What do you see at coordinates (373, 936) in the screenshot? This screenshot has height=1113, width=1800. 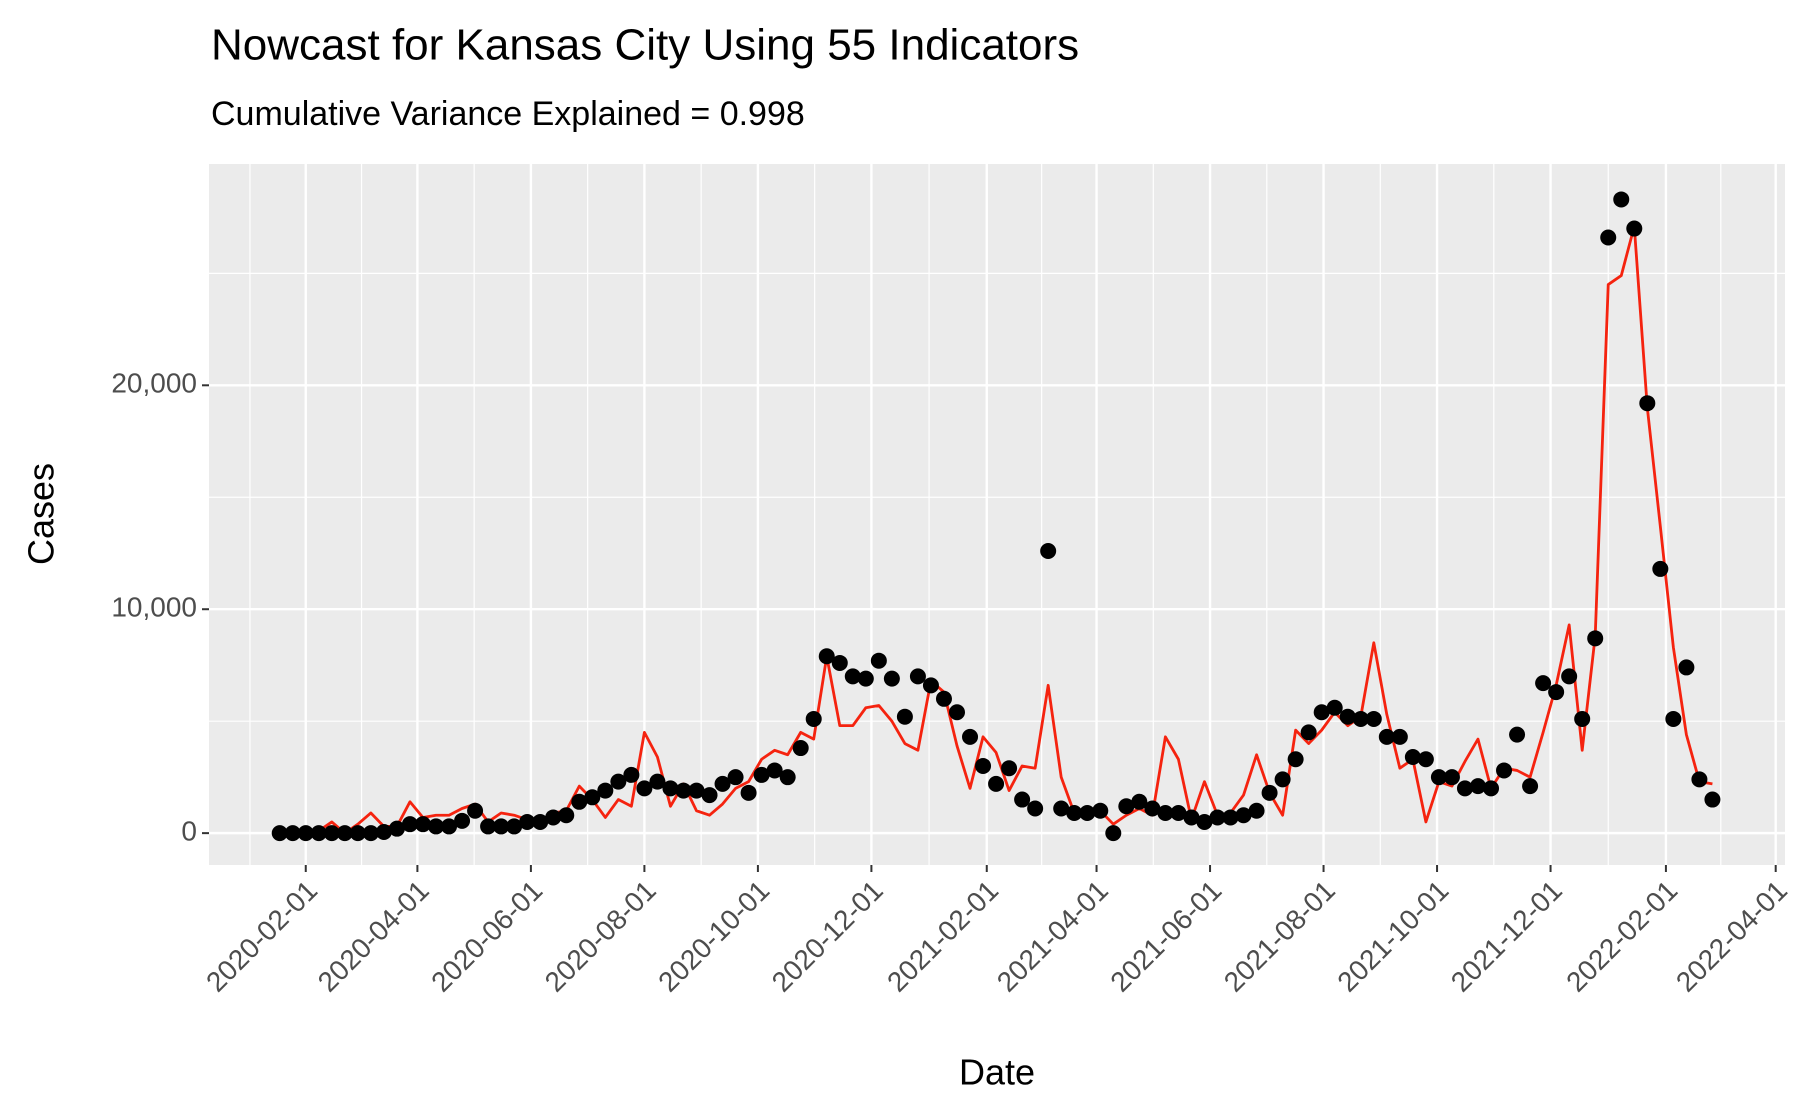 I see `x-tick-label: 2020-04-01` at bounding box center [373, 936].